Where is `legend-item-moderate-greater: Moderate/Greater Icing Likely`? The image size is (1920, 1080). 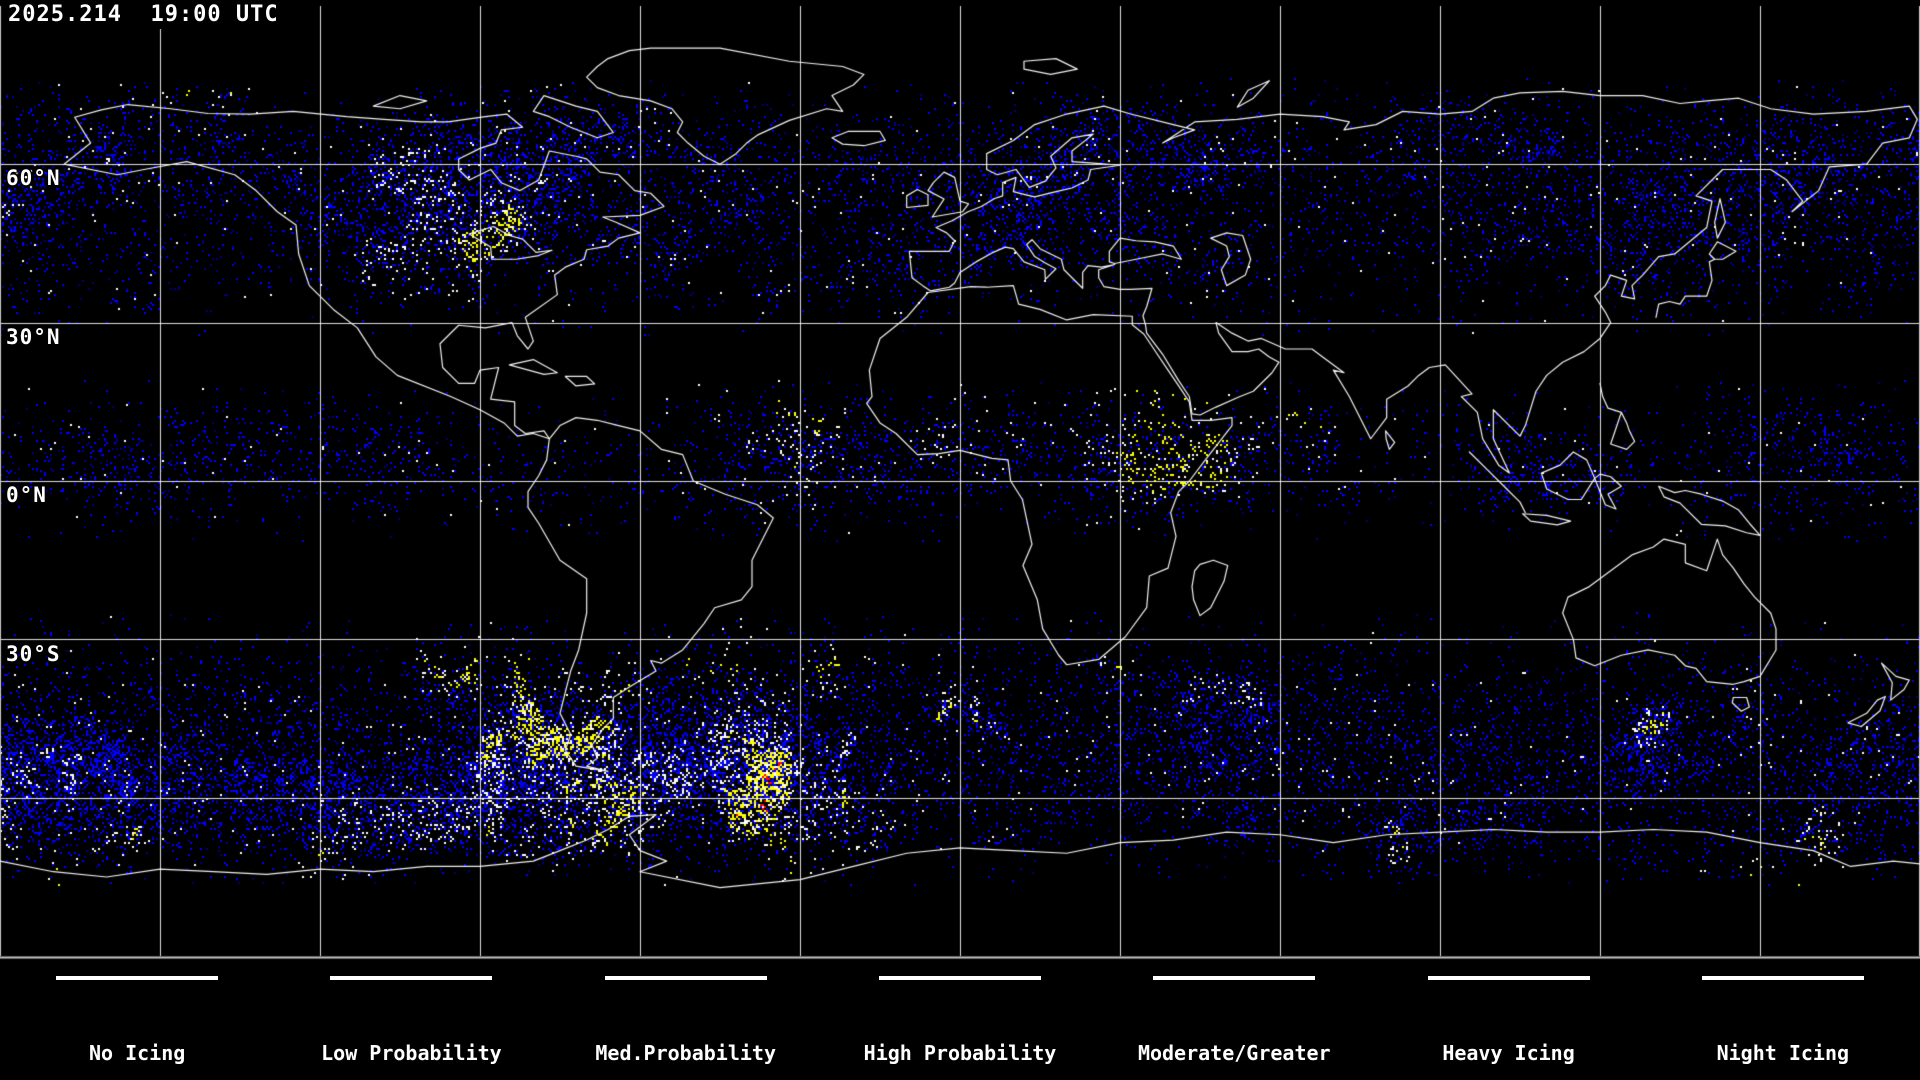 legend-item-moderate-greater: Moderate/Greater Icing Likely is located at coordinates (1234, 1028).